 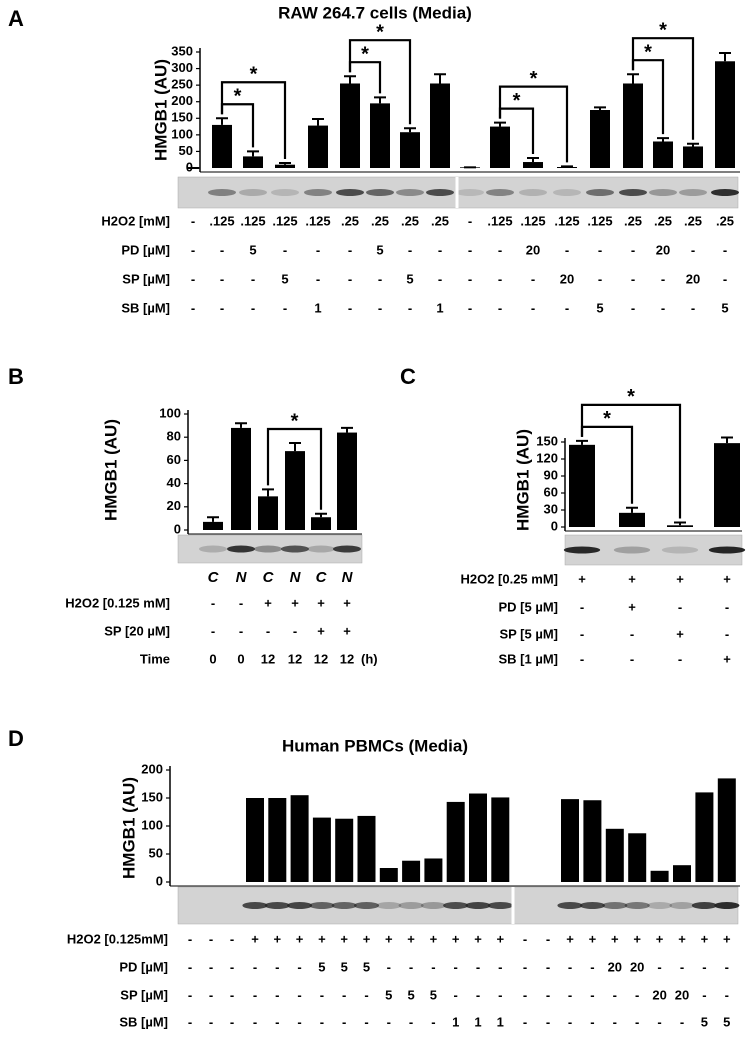 What do you see at coordinates (135, 220) in the screenshot?
I see `condition-label: H2O2 [mM]` at bounding box center [135, 220].